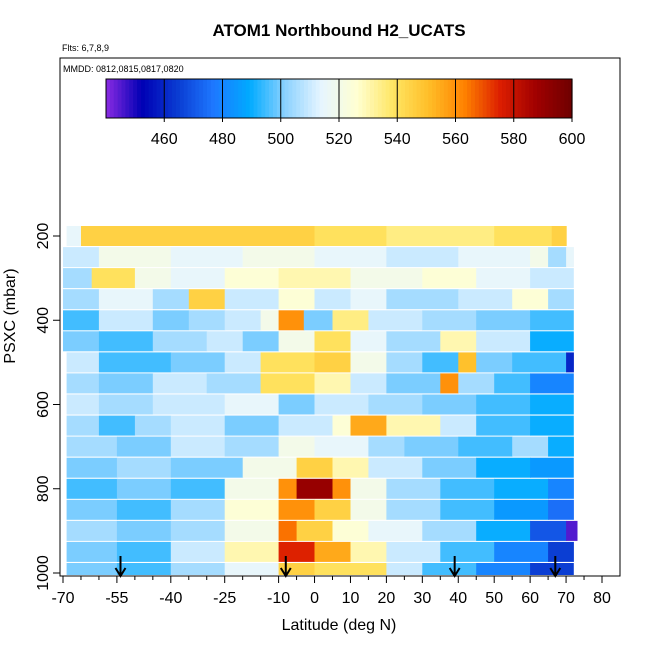 This screenshot has width=650, height=650. What do you see at coordinates (339, 625) in the screenshot?
I see `x-axis-label: Latitude (deg N)` at bounding box center [339, 625].